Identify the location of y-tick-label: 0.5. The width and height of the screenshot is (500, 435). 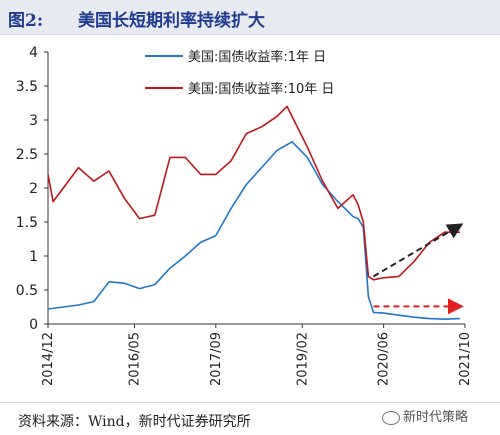
(27, 291).